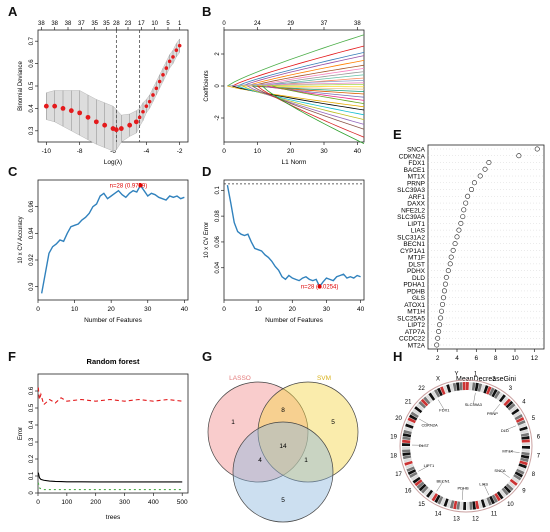 Image resolution: width=550 pixels, height=532 pixels. Describe the element at coordinates (324, 378) in the screenshot. I see `venn-set-label: SVM` at that location.